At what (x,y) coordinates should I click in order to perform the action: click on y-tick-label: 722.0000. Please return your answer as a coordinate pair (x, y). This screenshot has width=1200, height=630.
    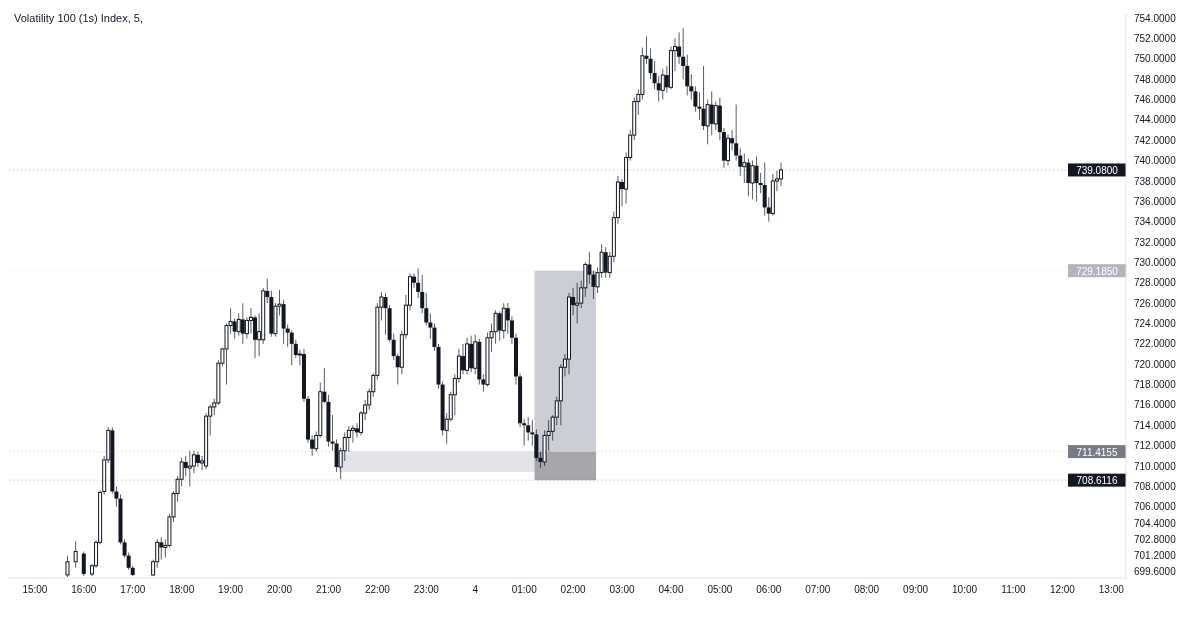
    Looking at the image, I should click on (1155, 344).